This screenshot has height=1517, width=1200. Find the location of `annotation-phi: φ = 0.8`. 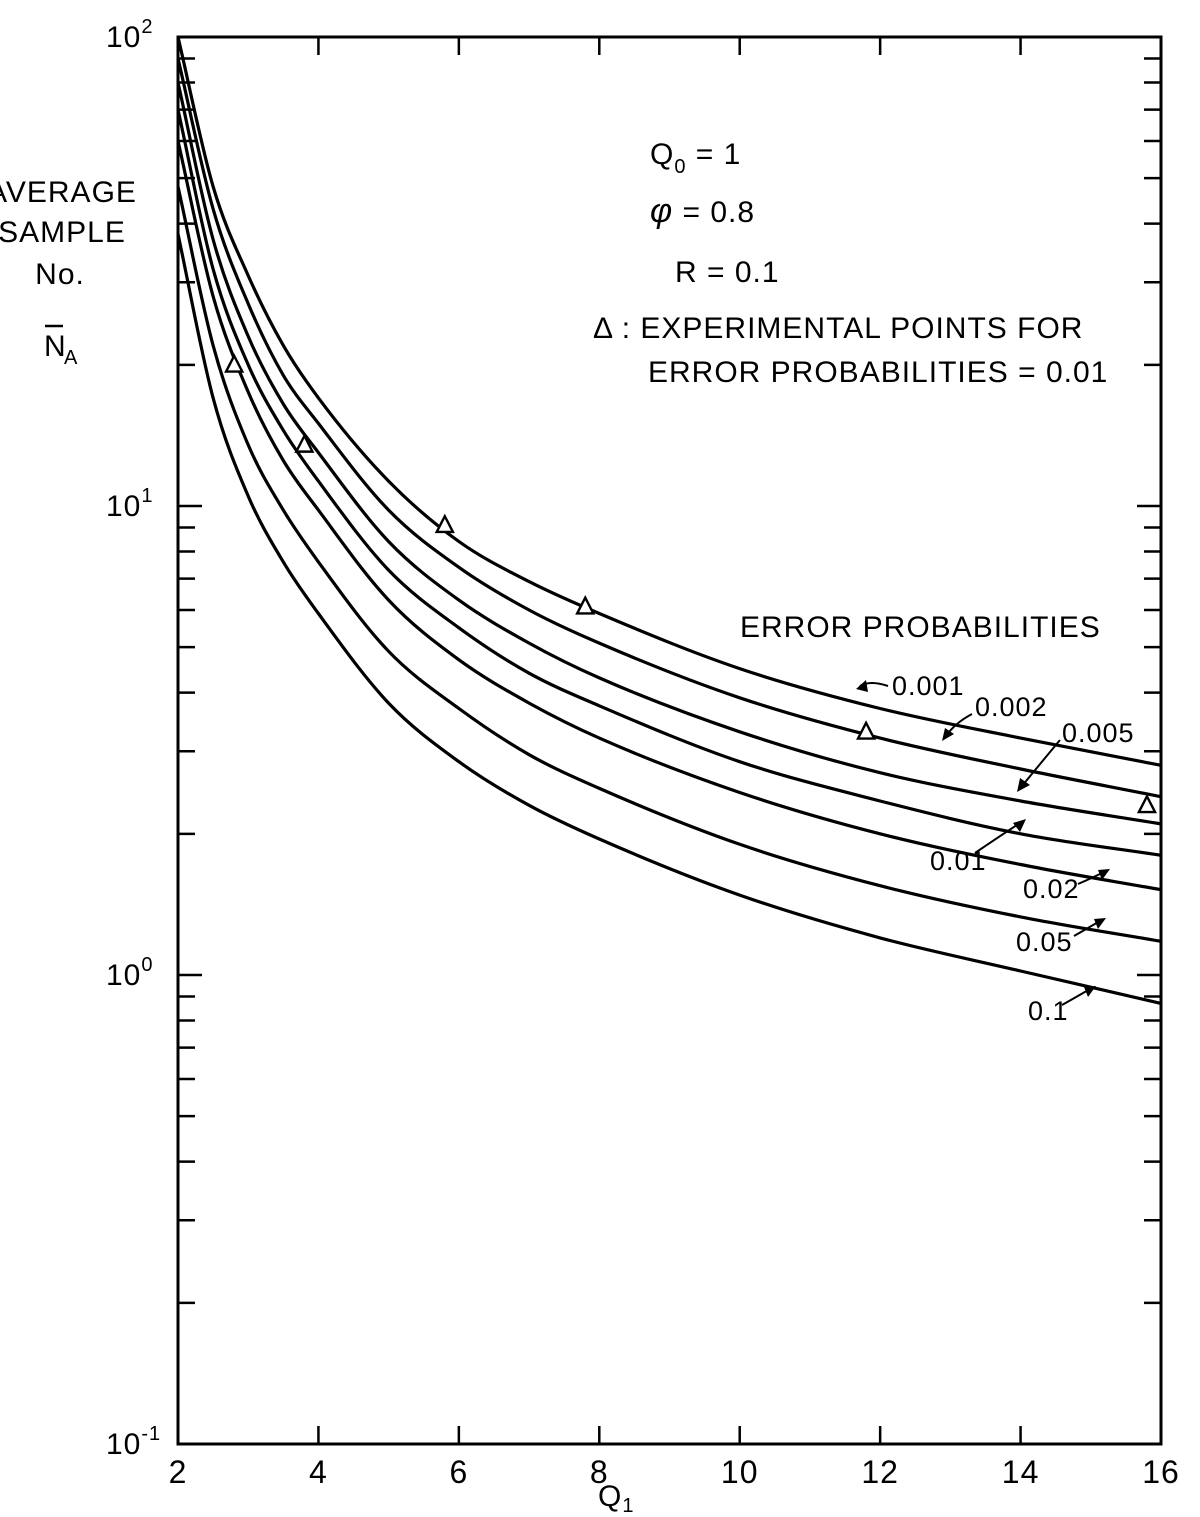

annotation-phi: φ = 0.8 is located at coordinates (702, 211).